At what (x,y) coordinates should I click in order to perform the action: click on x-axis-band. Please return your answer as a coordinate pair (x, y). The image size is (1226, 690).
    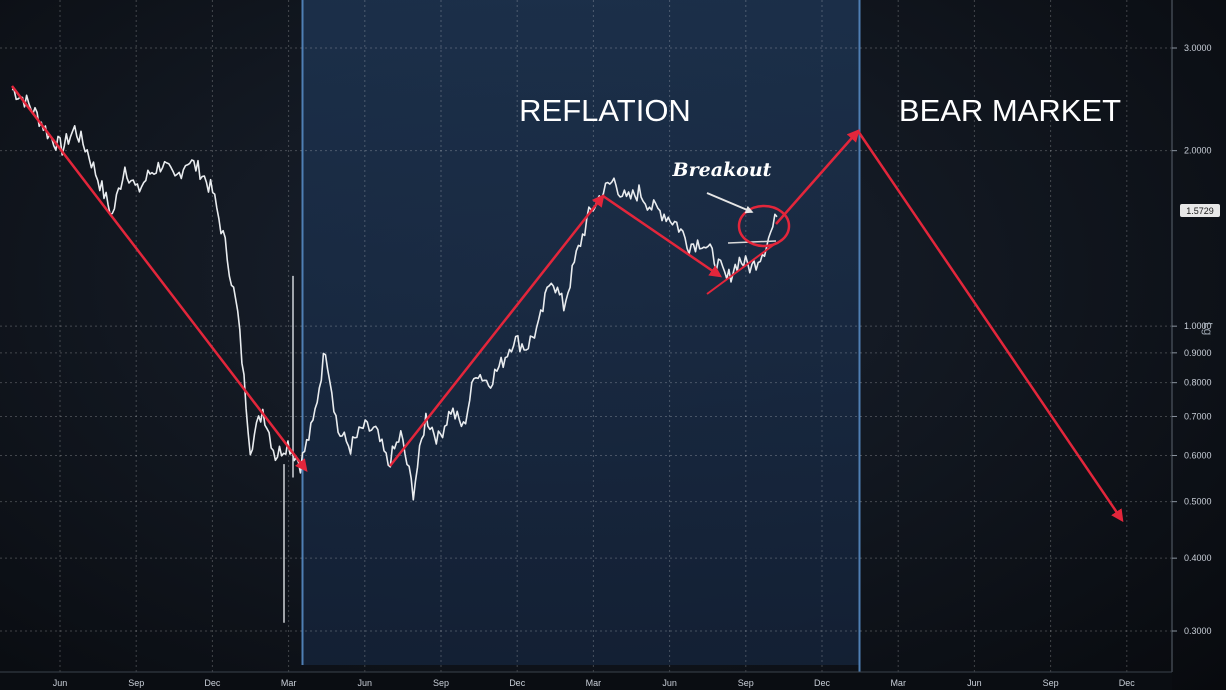
    Looking at the image, I should click on (586, 681).